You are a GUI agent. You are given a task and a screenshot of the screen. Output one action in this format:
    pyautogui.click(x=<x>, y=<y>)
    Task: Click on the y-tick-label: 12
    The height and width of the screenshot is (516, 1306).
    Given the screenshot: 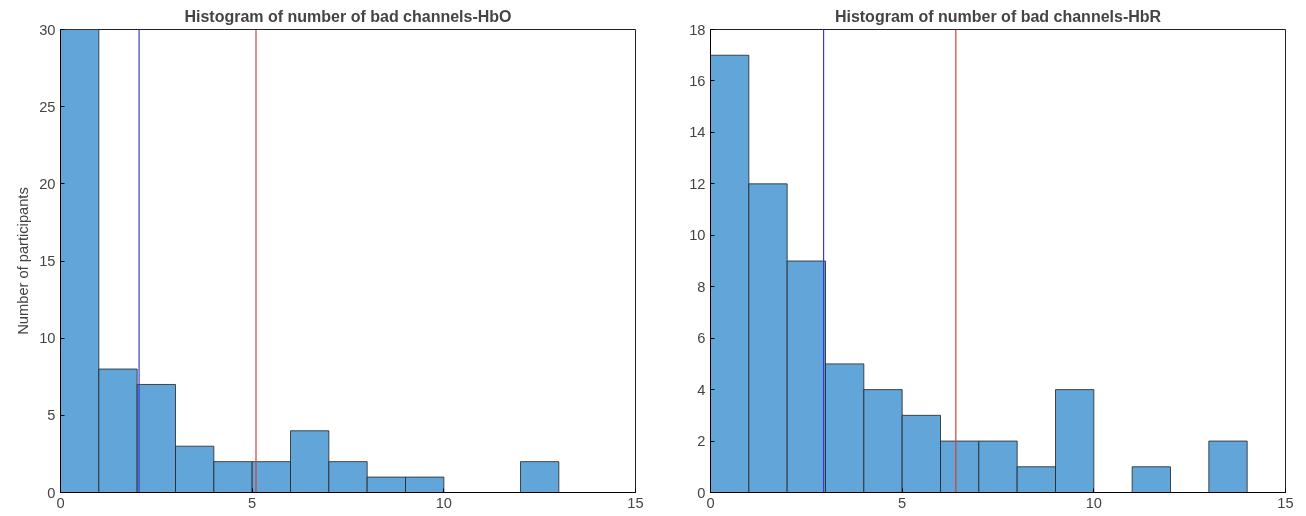 What is the action you would take?
    pyautogui.click(x=697, y=183)
    